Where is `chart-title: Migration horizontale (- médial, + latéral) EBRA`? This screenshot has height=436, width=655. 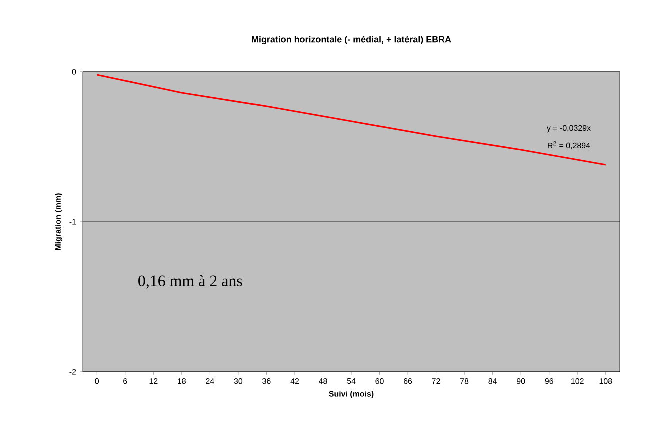 chart-title: Migration horizontale (- médial, + latéral) EBRA is located at coordinates (352, 40).